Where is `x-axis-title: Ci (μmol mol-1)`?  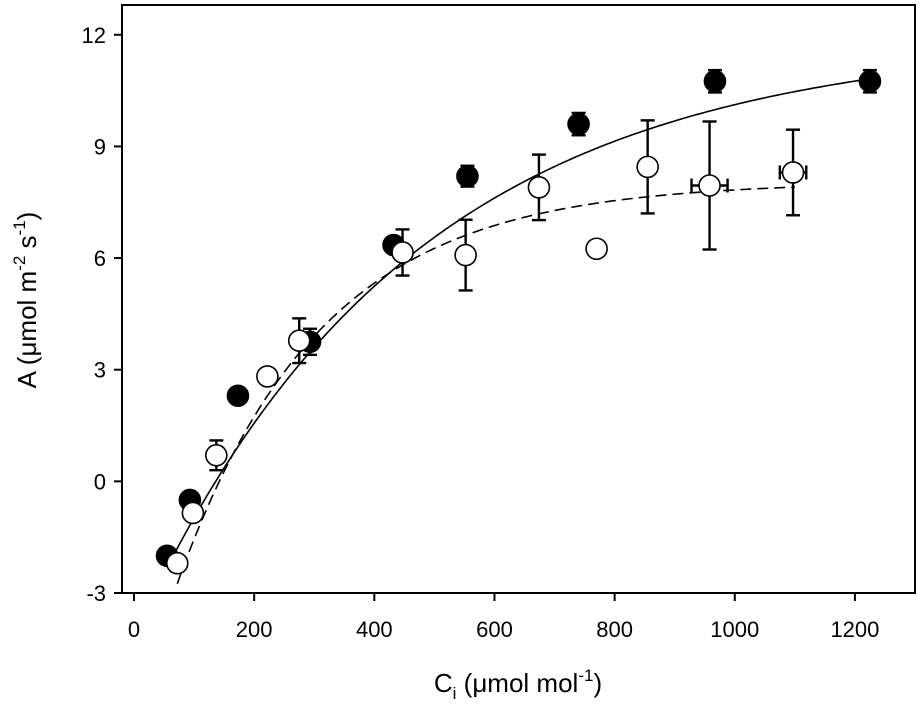 x-axis-title: Ci (μmol mol-1) is located at coordinates (518, 684).